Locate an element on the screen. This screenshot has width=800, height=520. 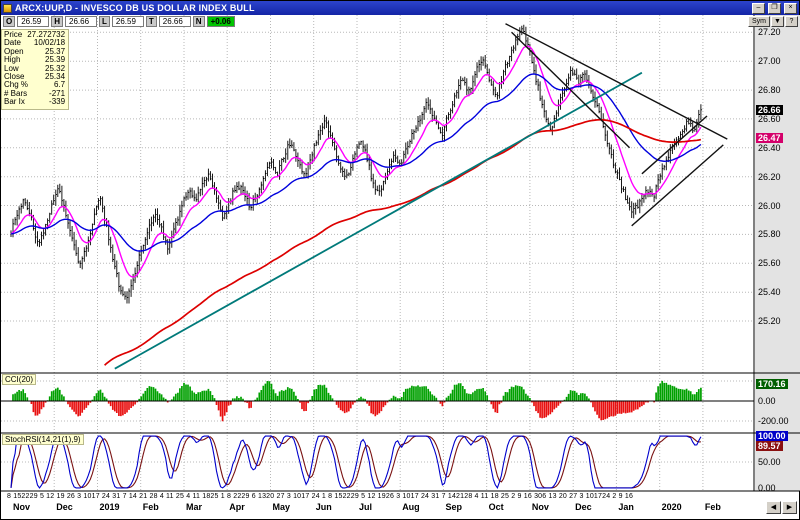
inspector-value: 25.37 is located at coordinates (55, 51).